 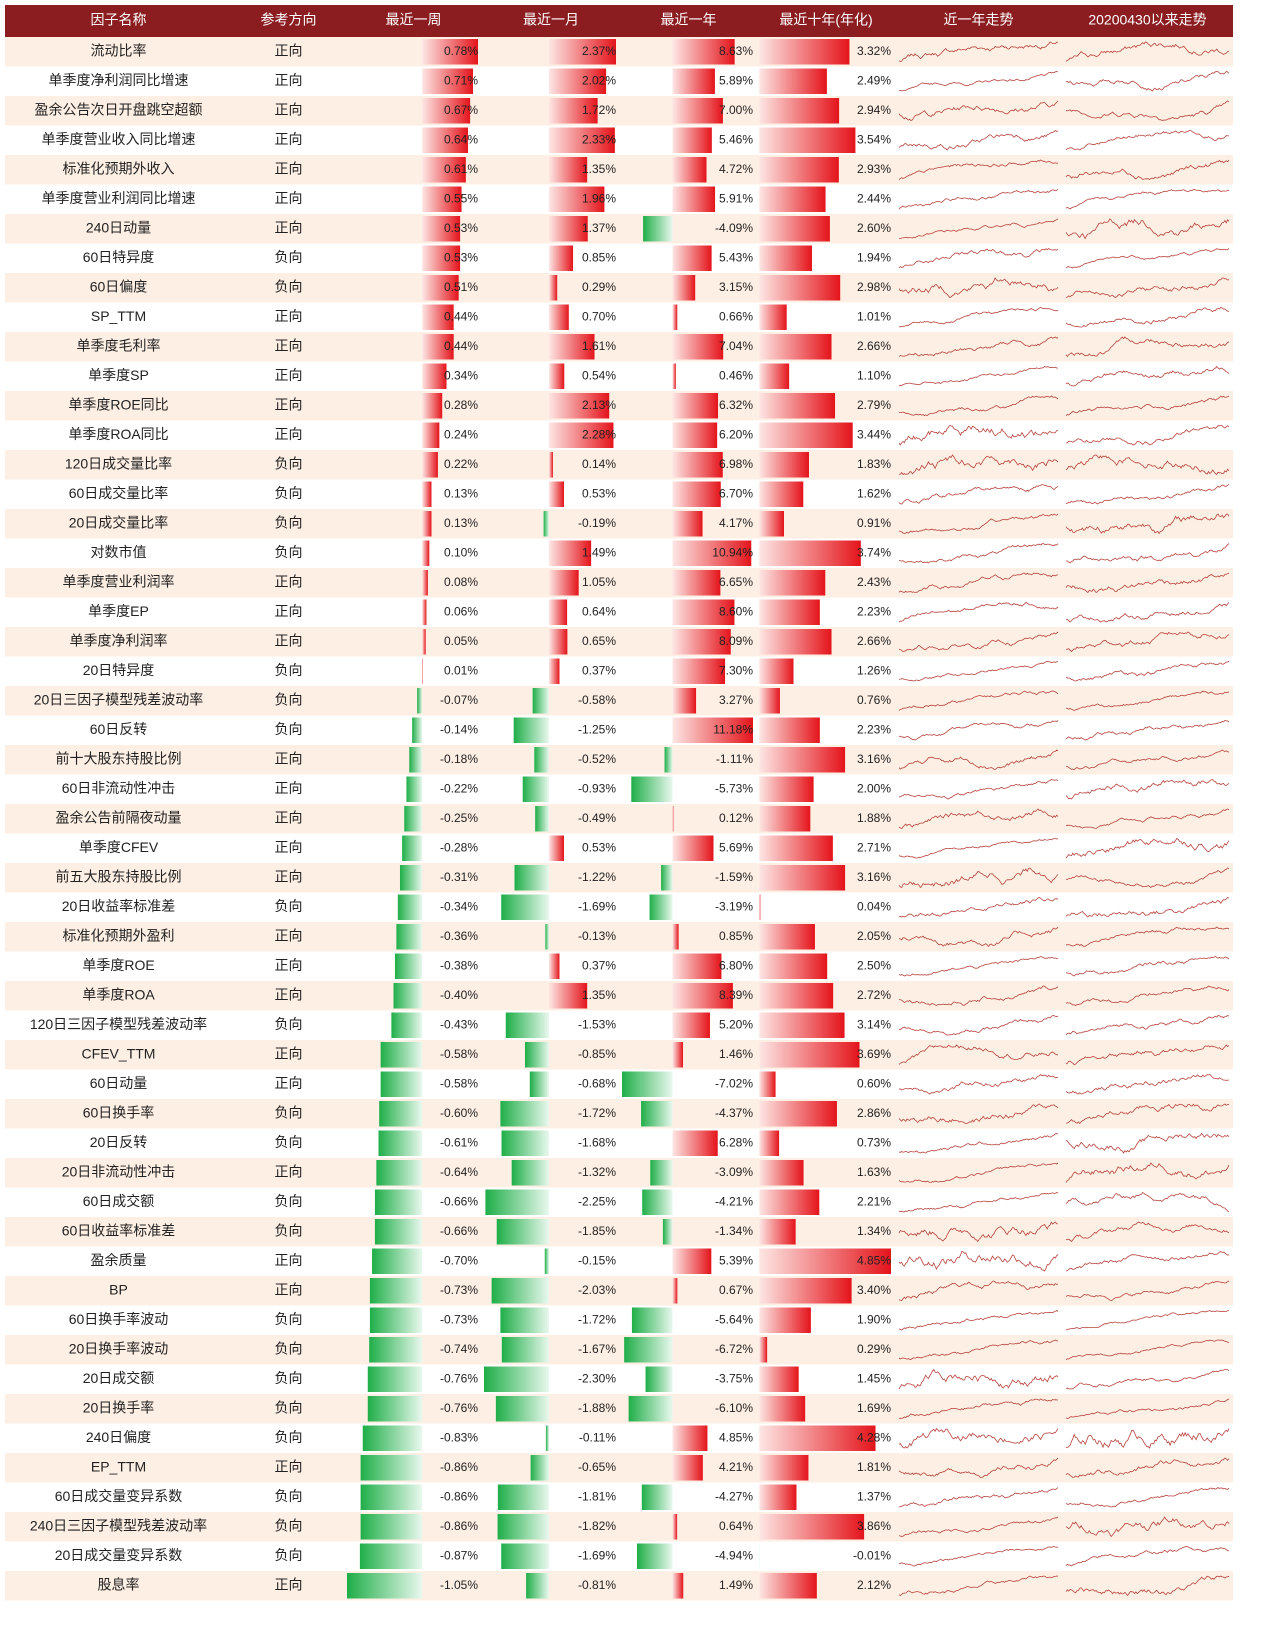 I want to click on value-label: 0.05%, so click(x=461, y=641).